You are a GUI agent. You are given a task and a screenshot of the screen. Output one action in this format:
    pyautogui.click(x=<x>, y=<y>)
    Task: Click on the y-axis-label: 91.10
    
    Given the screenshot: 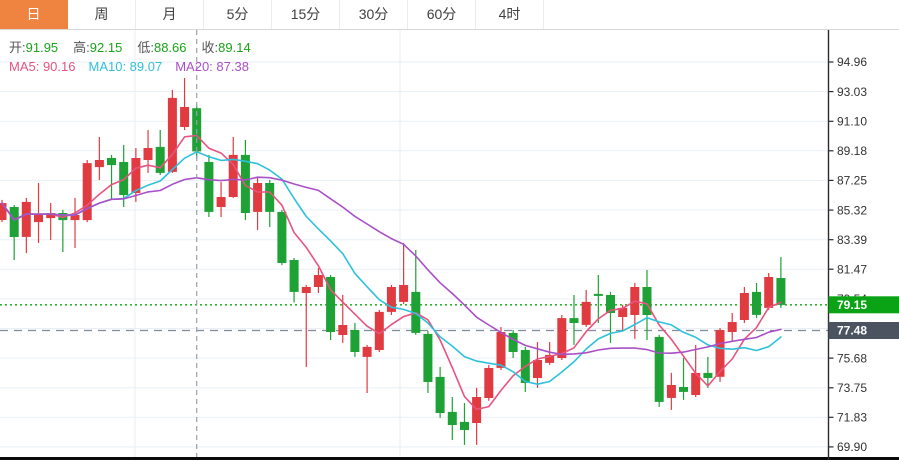 What is the action you would take?
    pyautogui.click(x=852, y=122)
    